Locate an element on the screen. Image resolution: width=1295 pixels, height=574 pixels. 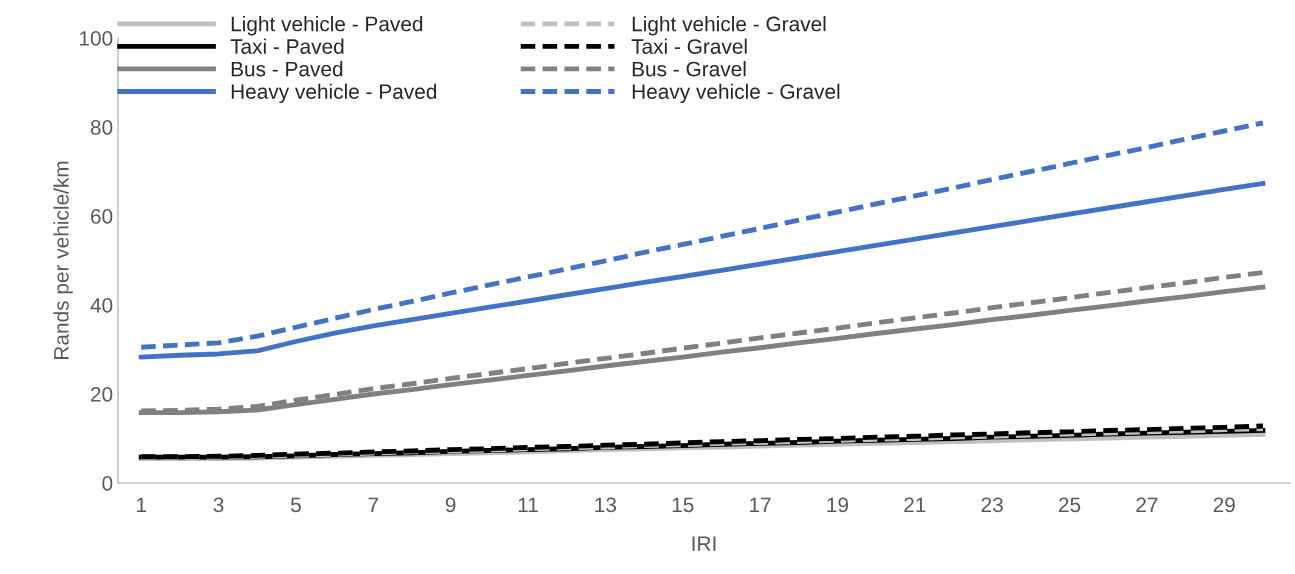
x-tick-label: 3 is located at coordinates (218, 505).